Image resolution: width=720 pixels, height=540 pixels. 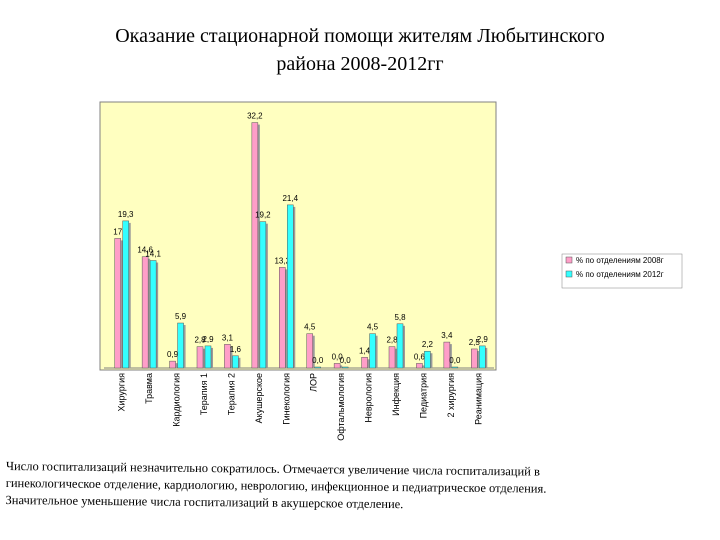 I want to click on x-tick-label: Реанимация, so click(x=478, y=399).